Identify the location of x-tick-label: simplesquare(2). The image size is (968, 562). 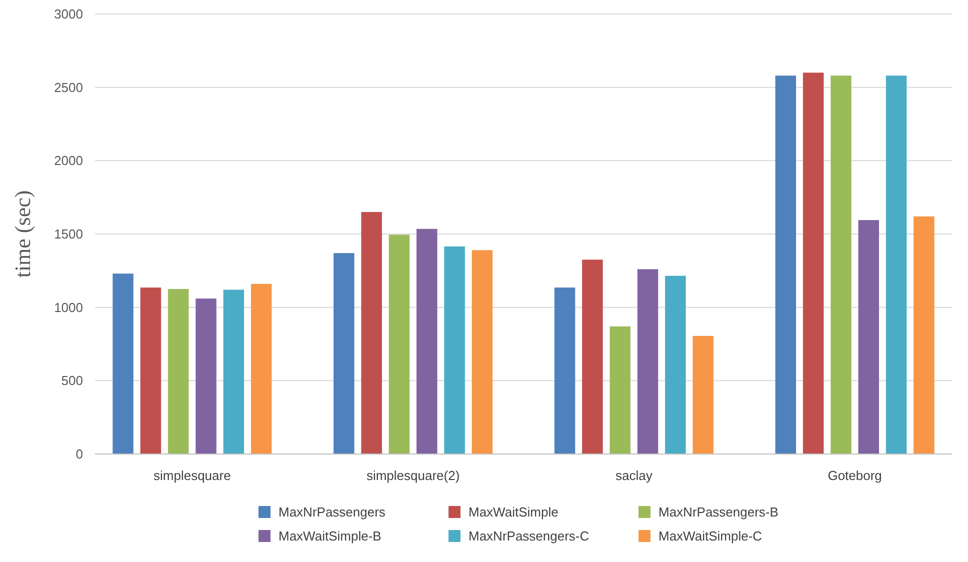
(413, 475).